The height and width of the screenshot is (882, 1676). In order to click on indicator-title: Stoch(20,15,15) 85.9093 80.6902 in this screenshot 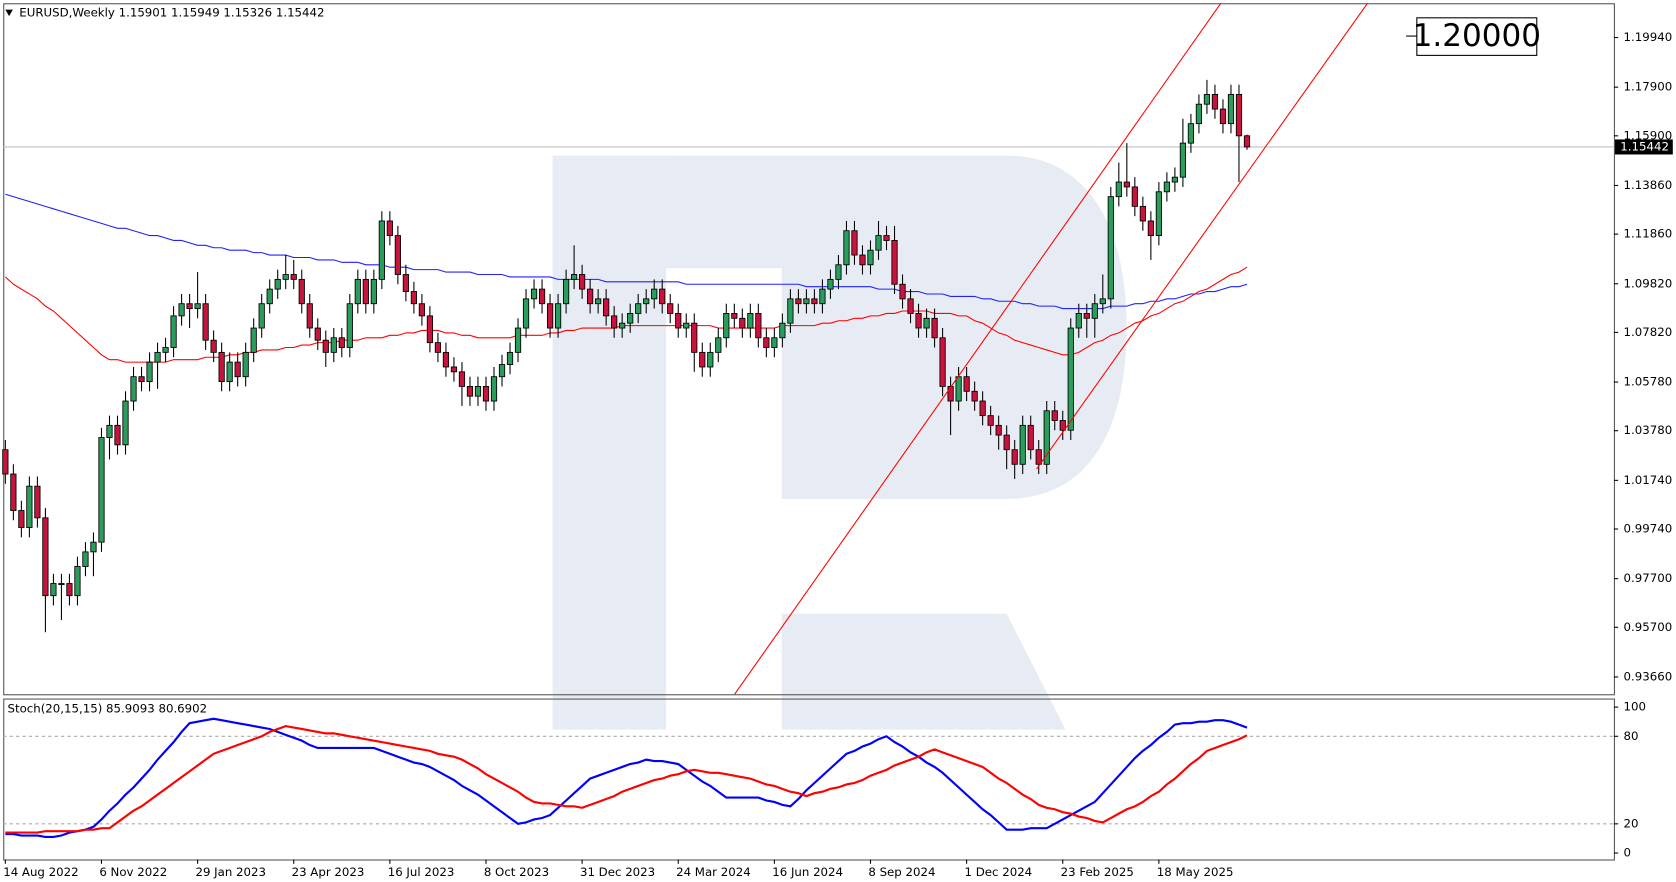, I will do `click(107, 709)`.